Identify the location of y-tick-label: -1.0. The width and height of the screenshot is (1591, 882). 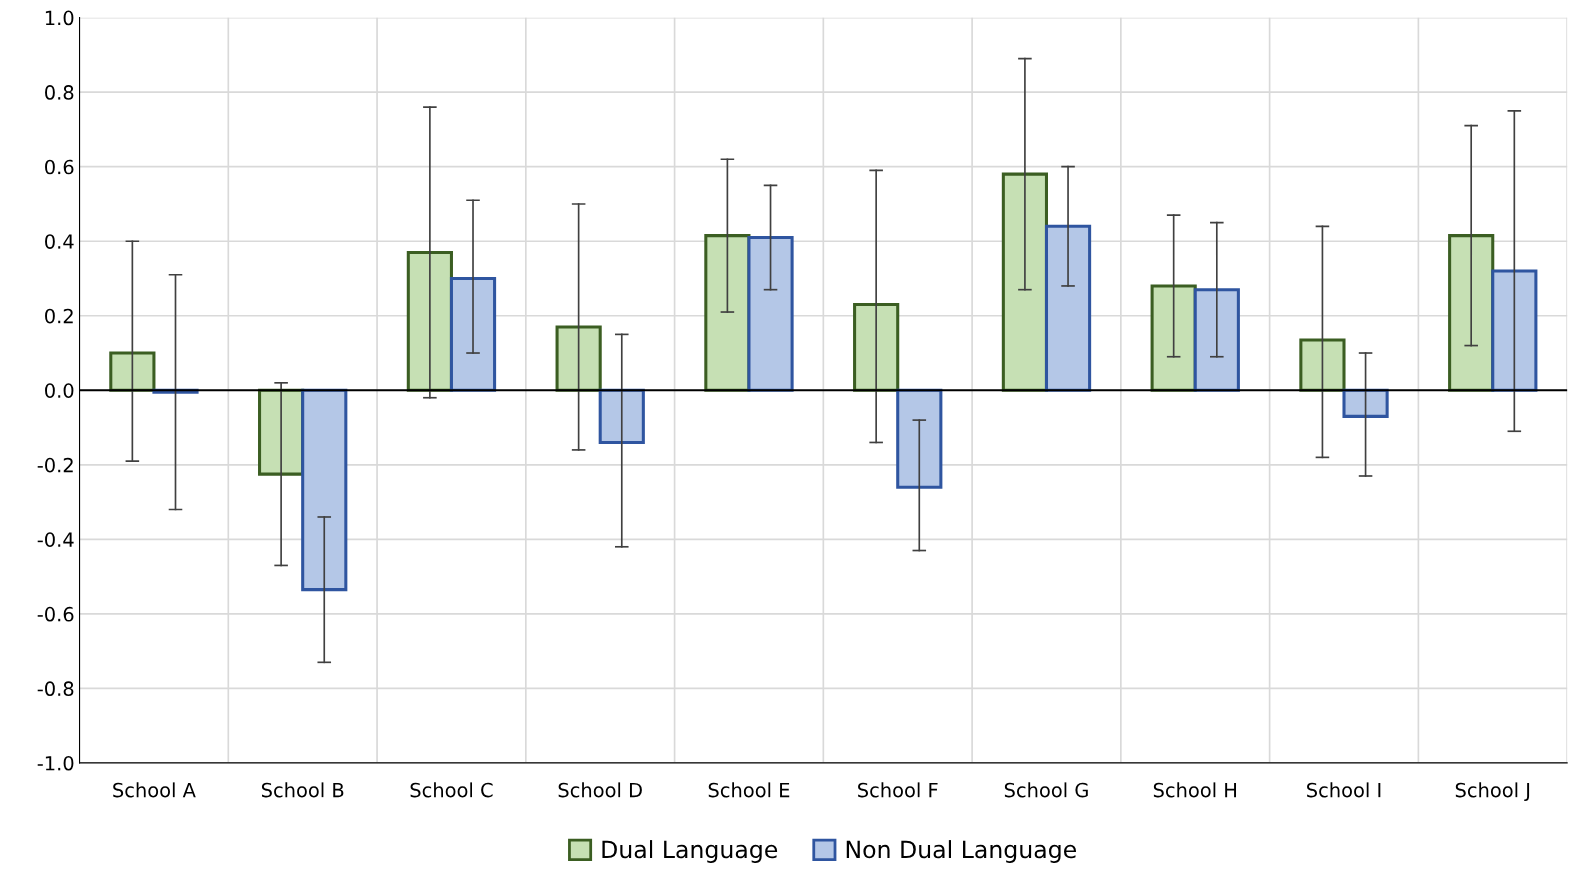
(55, 763).